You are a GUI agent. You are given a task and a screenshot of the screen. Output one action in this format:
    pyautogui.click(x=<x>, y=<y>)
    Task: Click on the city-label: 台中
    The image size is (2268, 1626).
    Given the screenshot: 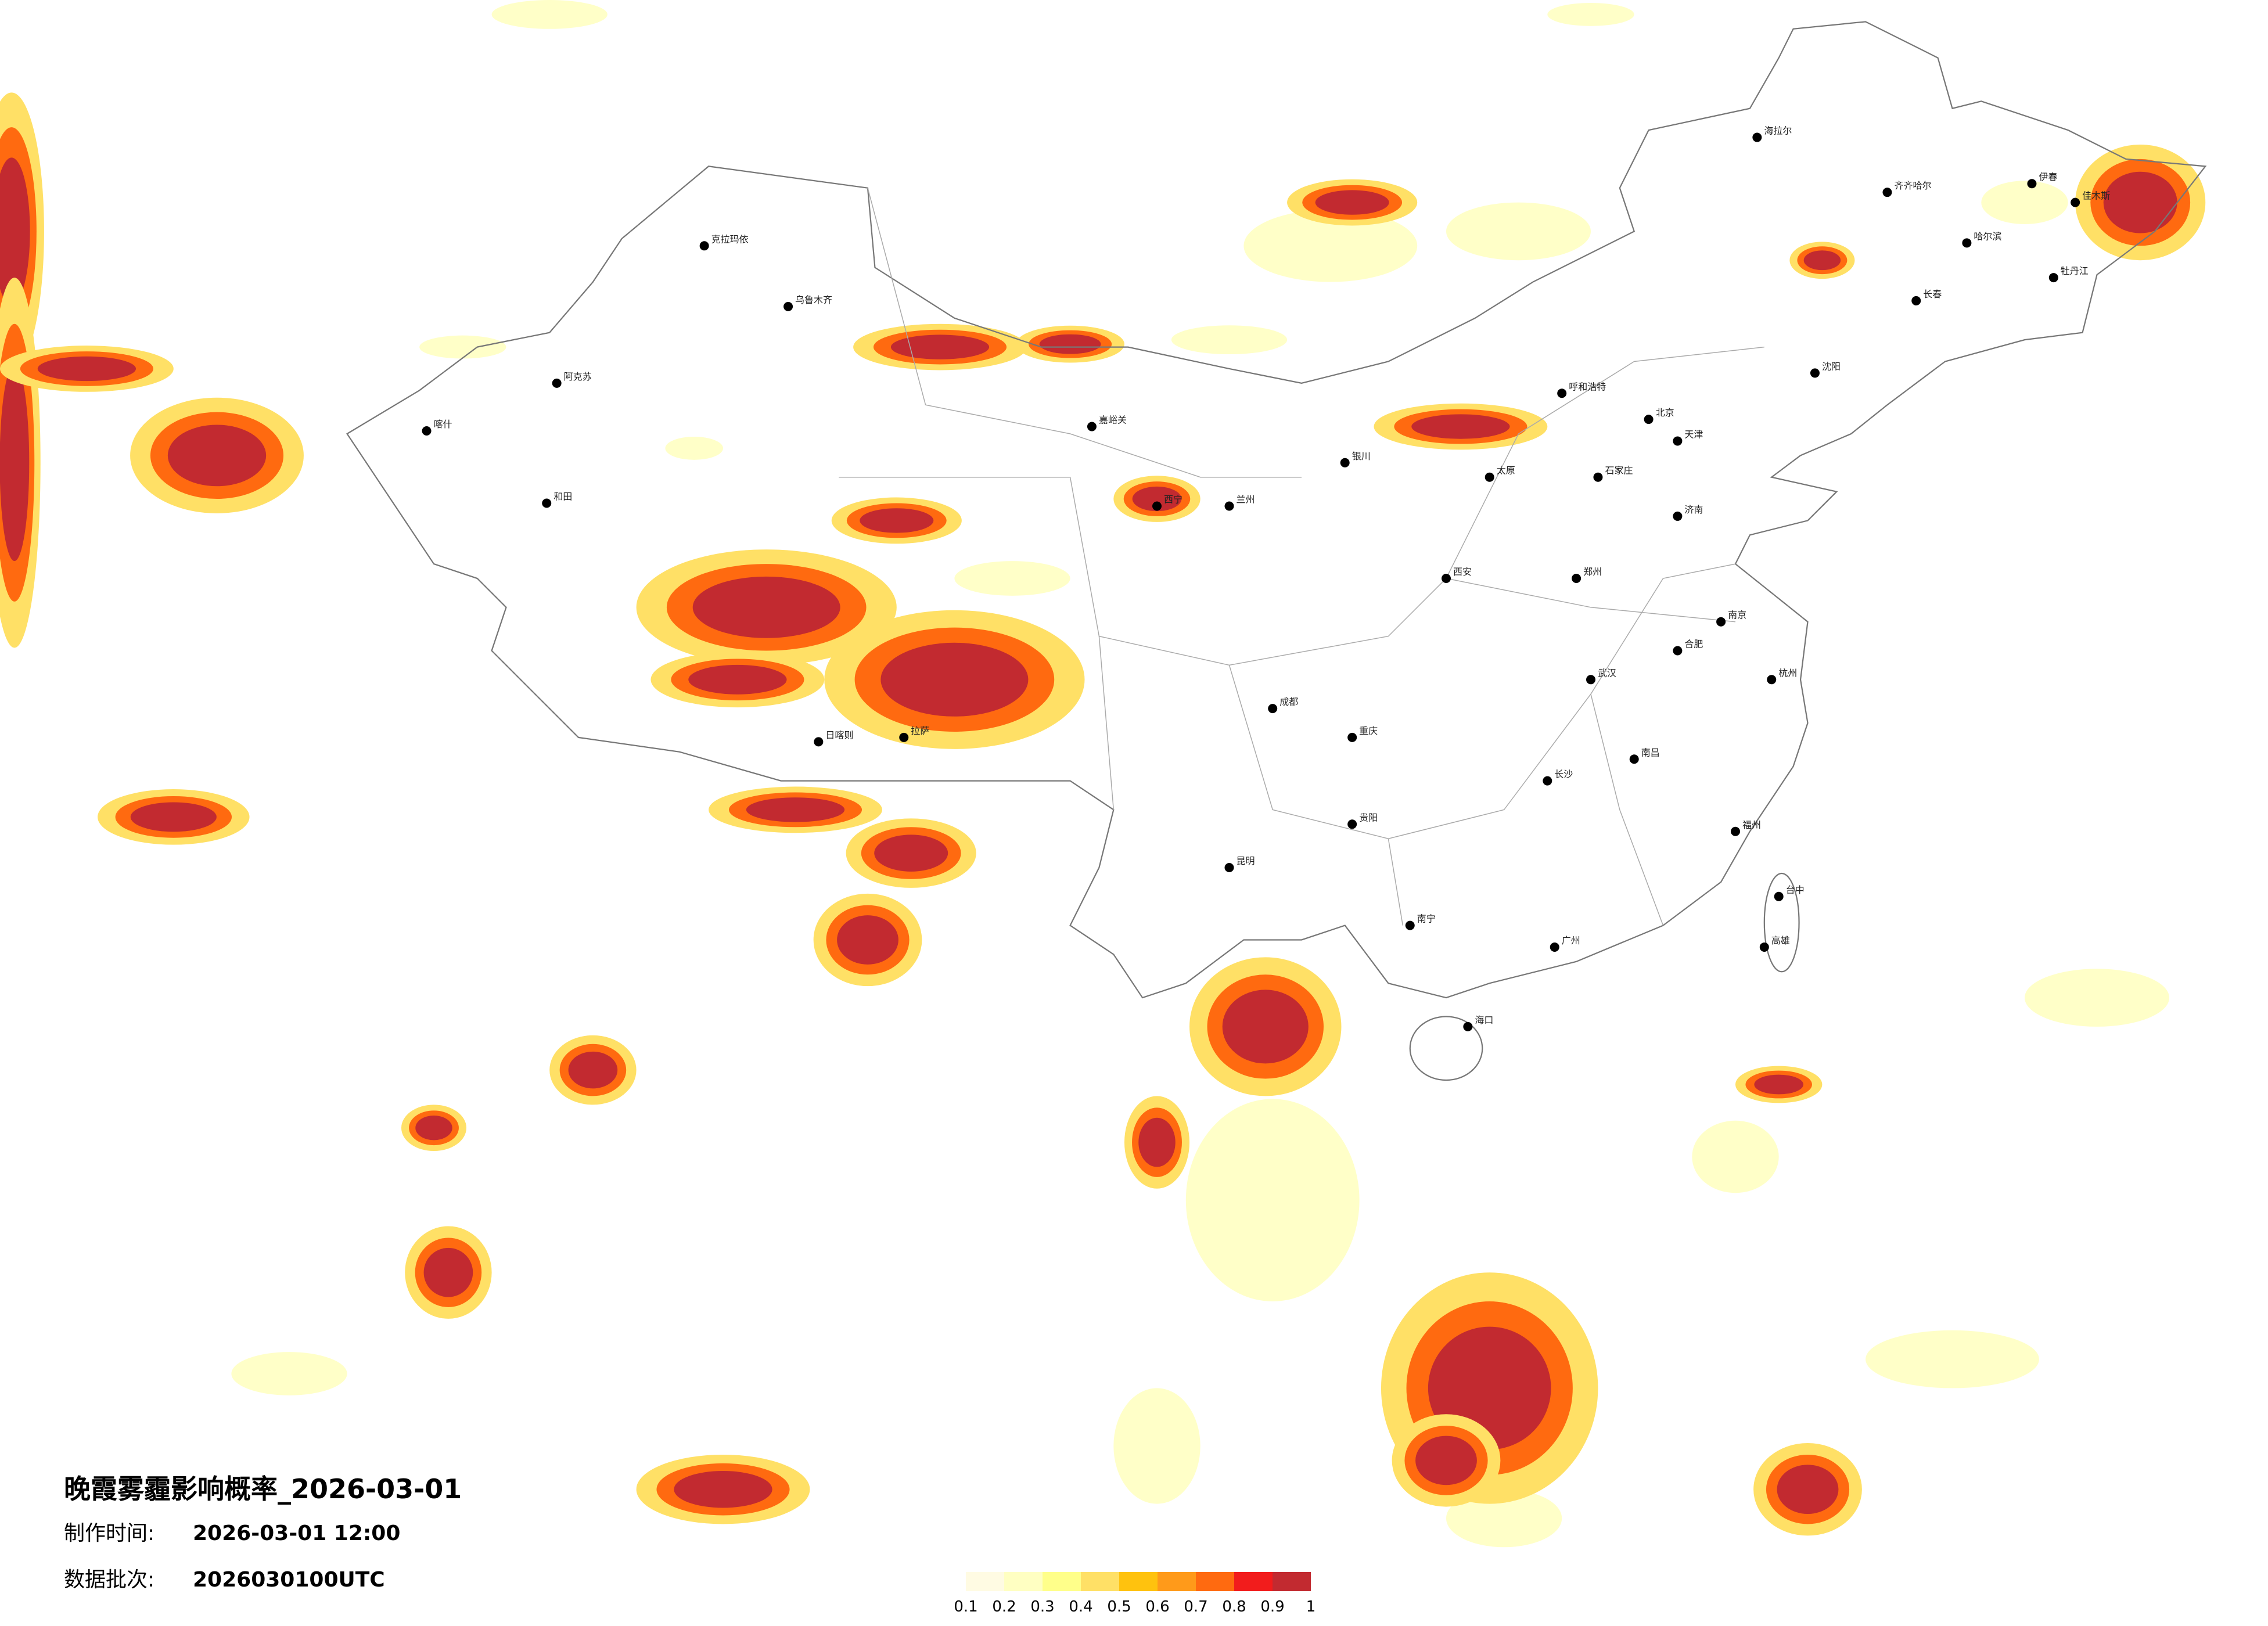 What is the action you would take?
    pyautogui.click(x=1795, y=889)
    